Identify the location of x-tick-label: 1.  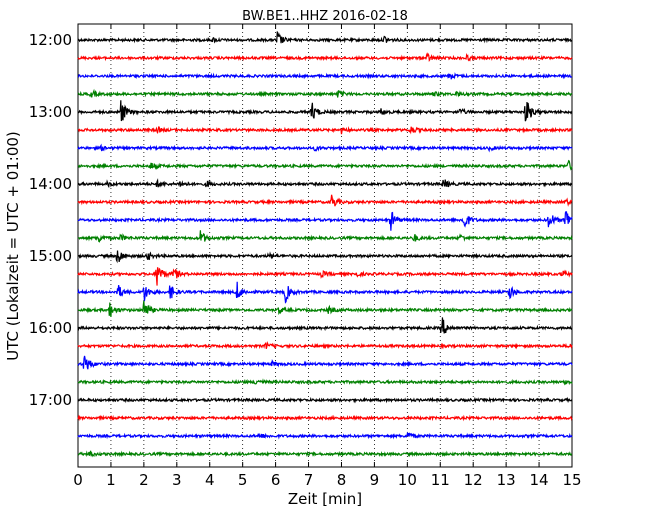
(111, 480).